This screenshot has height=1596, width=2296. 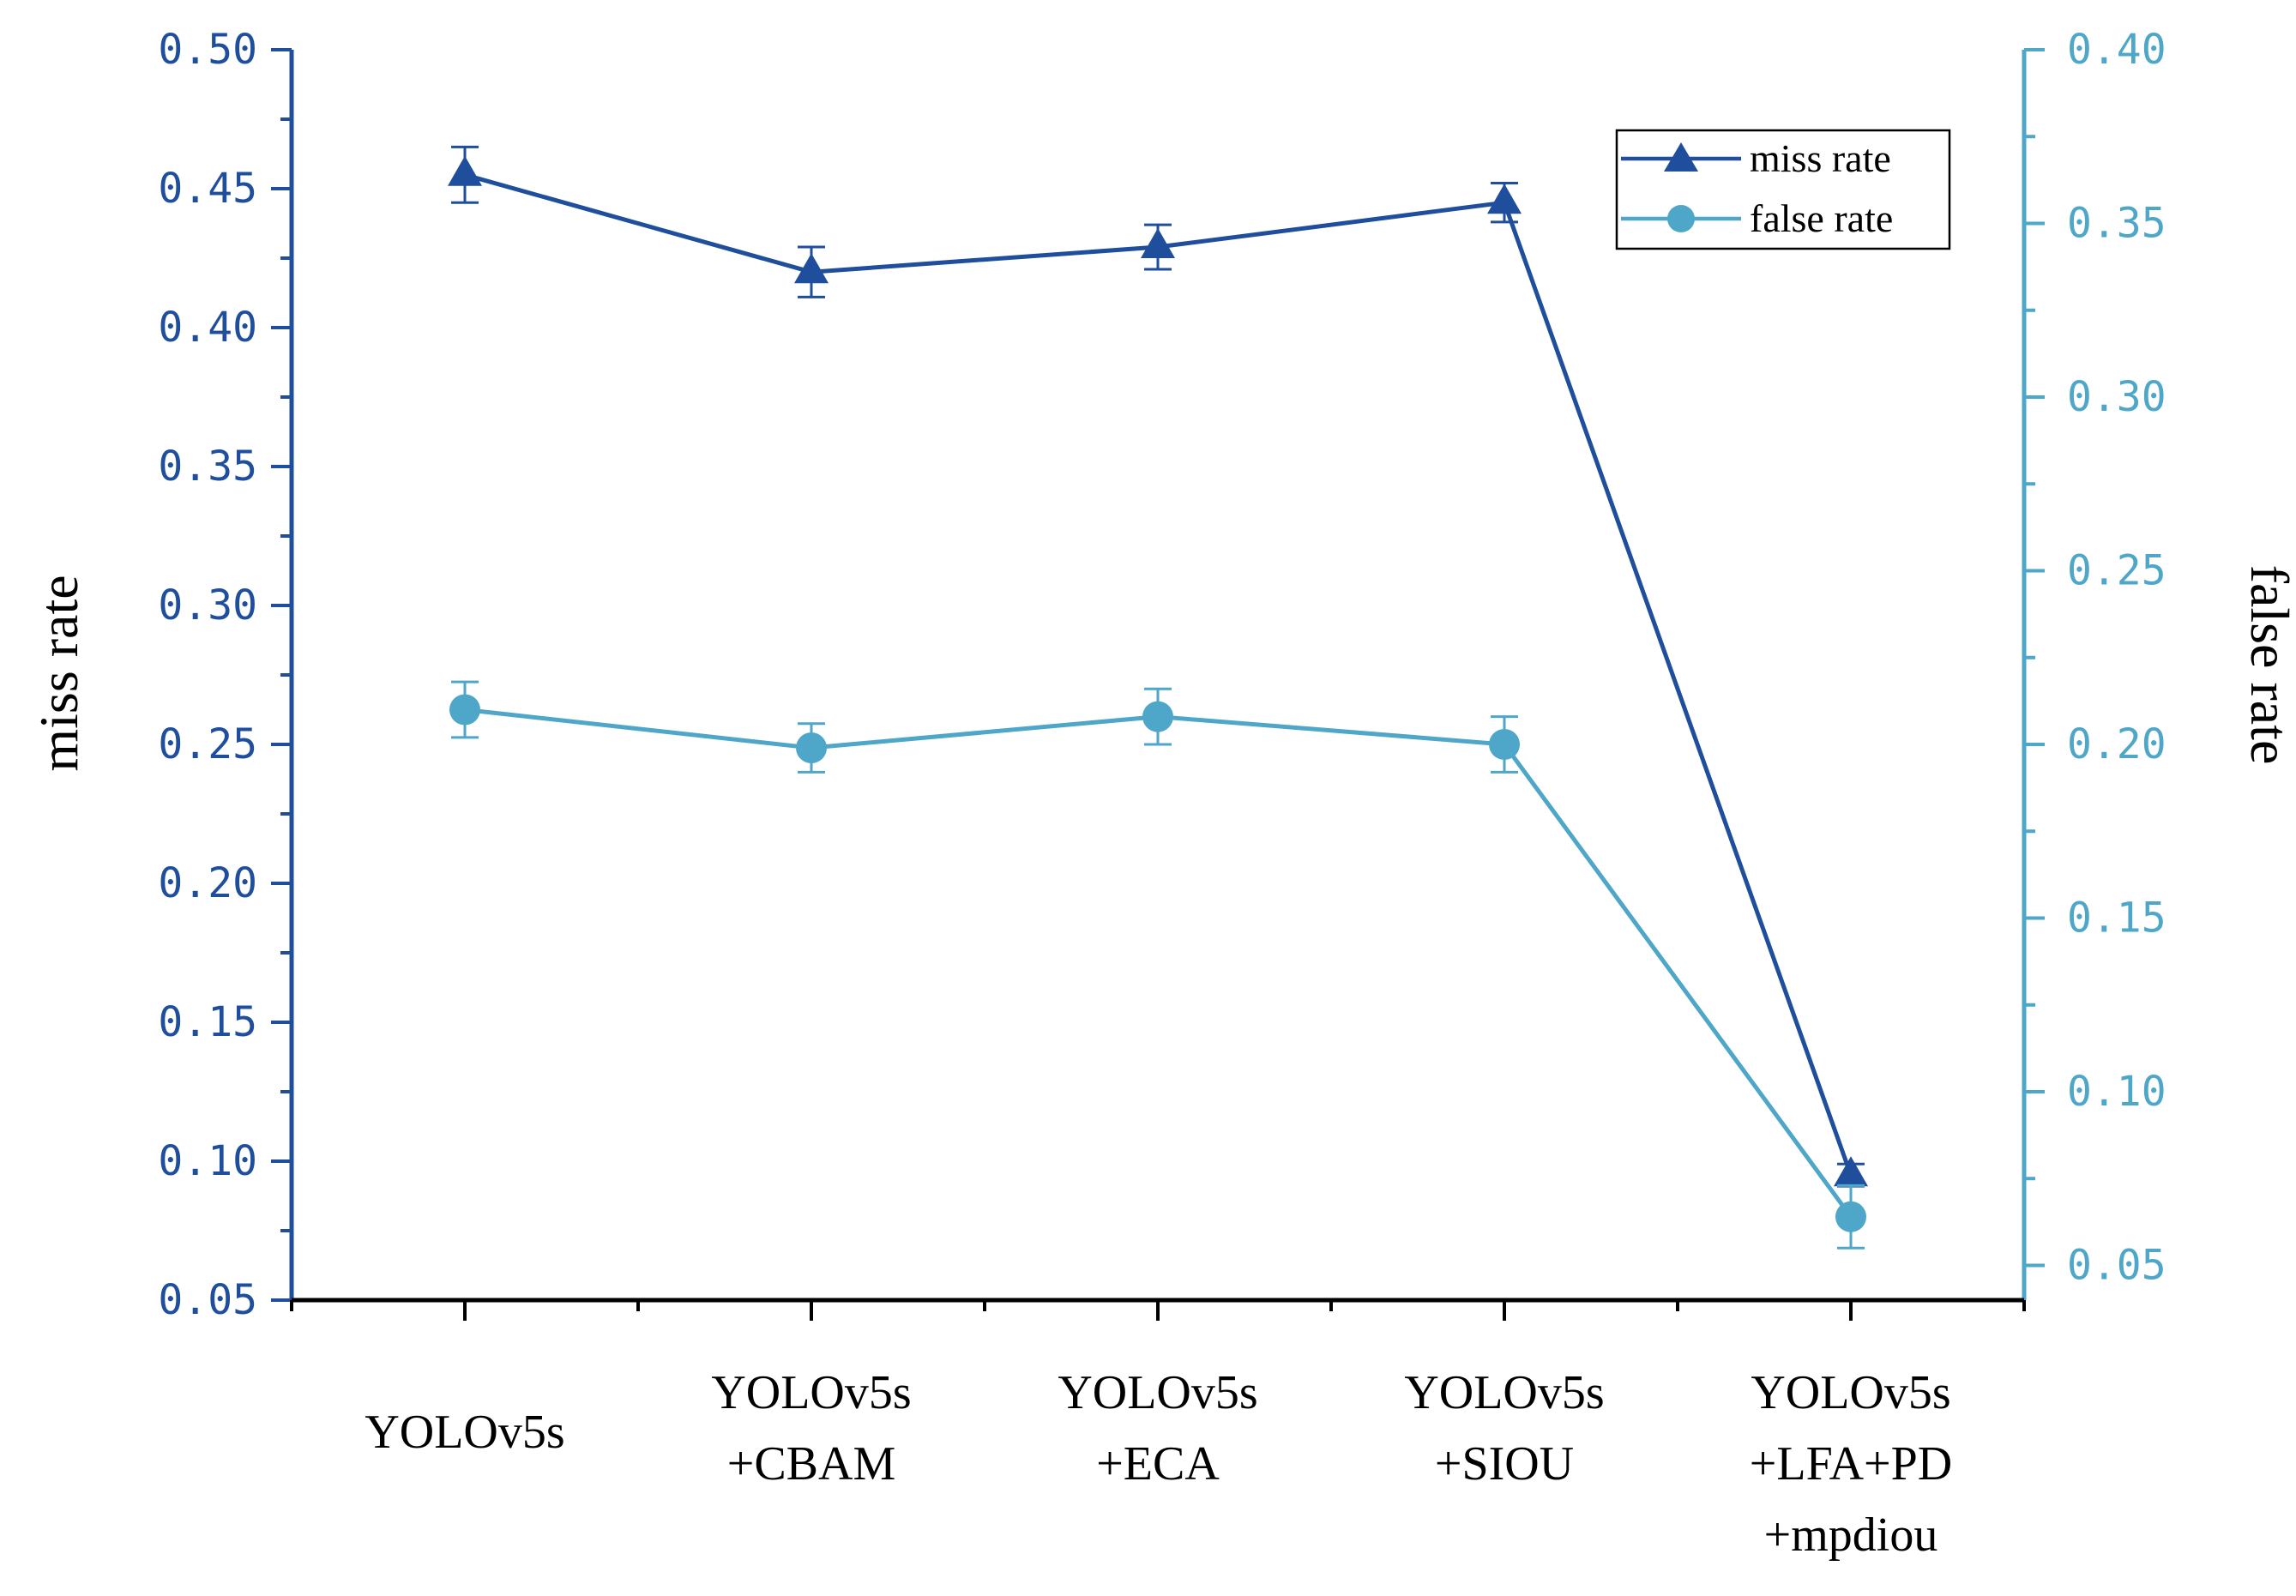 I want to click on right-tick-label: 0.05, so click(x=2116, y=1266).